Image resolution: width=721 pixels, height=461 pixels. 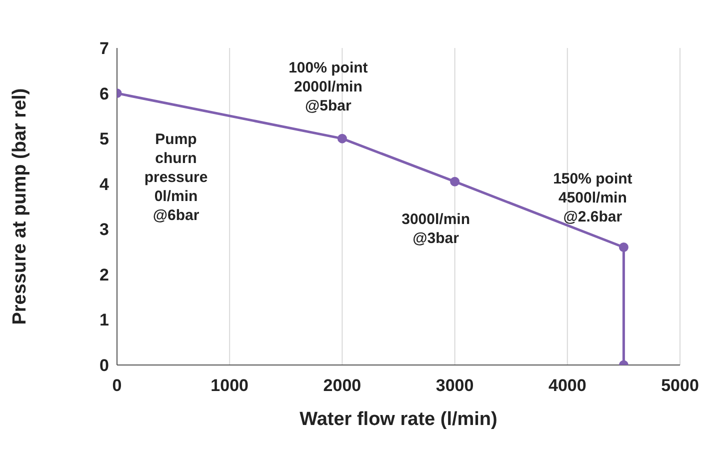 I want to click on annotation: 150% point 4500l/min @2.6bar, so click(x=592, y=198).